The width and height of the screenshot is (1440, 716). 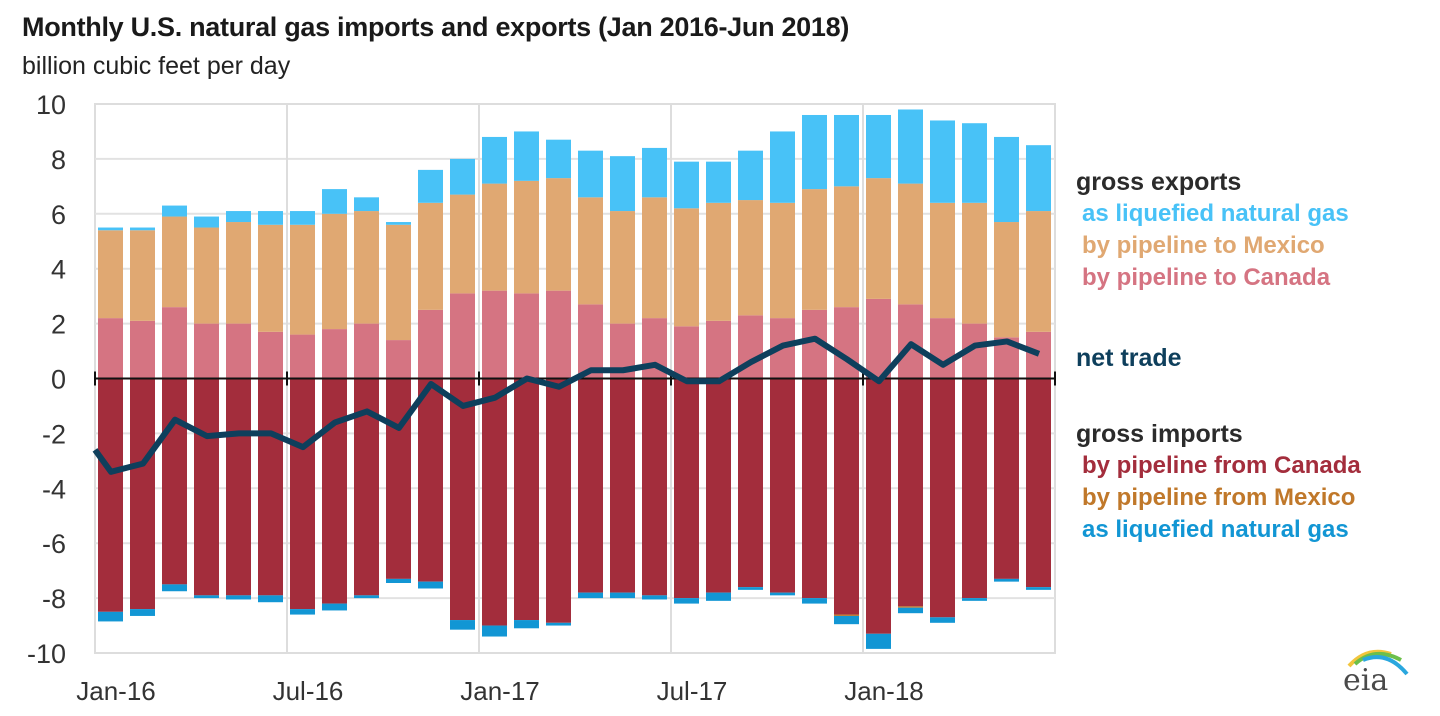 I want to click on y-tick-label: -10, so click(x=46, y=654).